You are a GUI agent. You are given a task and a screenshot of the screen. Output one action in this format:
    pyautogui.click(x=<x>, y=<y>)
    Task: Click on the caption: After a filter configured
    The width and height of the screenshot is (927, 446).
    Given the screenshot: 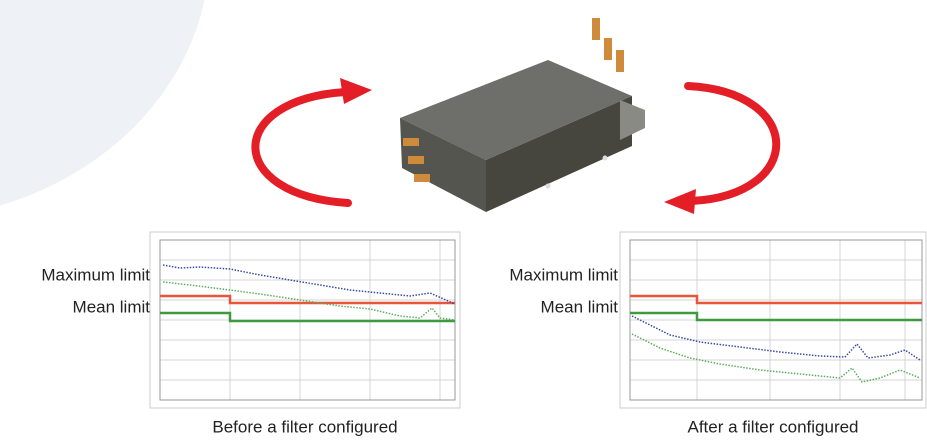 What is the action you would take?
    pyautogui.click(x=772, y=426)
    